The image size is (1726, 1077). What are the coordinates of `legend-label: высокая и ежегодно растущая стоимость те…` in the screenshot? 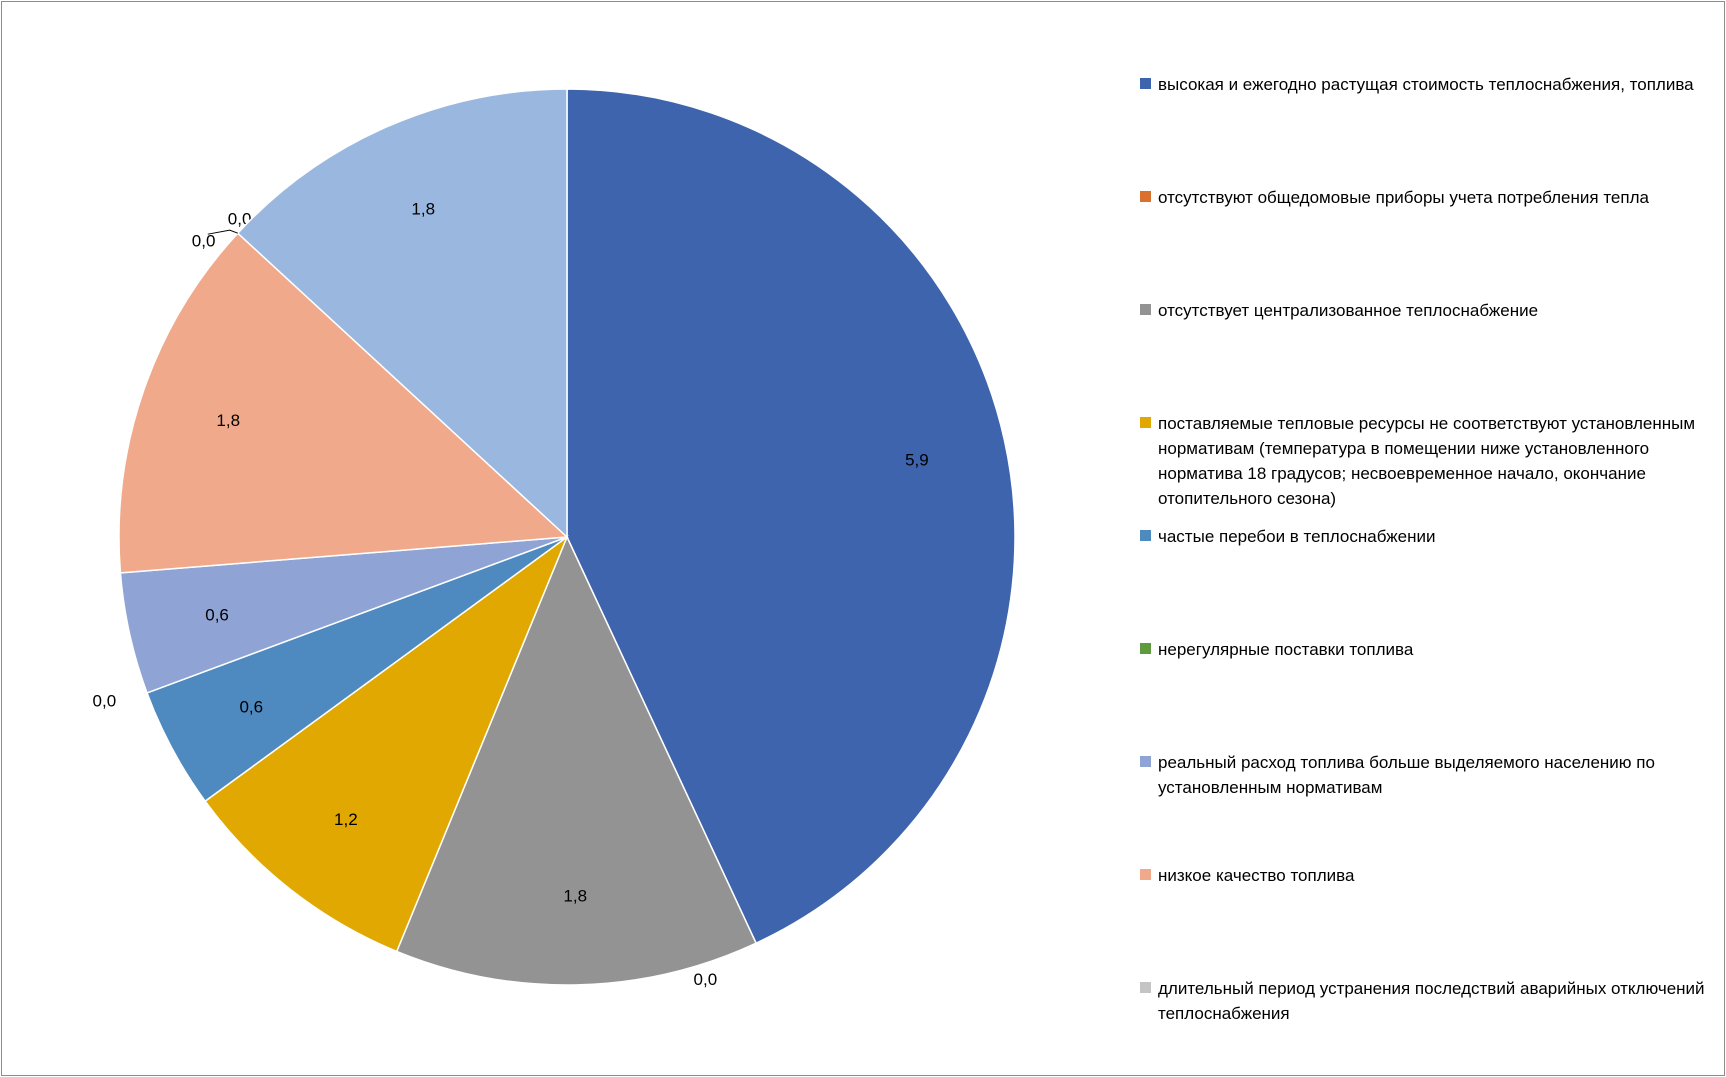 It's located at (1426, 84).